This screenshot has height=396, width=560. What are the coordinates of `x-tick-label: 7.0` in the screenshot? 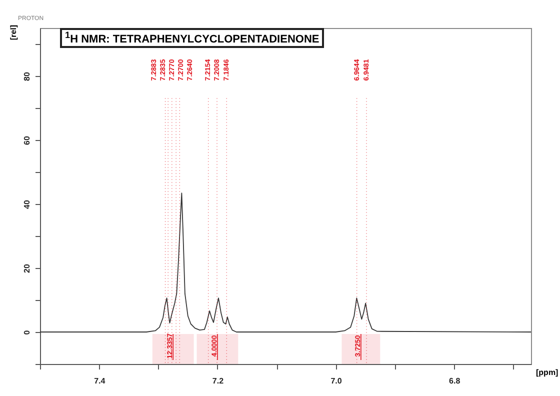 It's located at (336, 381).